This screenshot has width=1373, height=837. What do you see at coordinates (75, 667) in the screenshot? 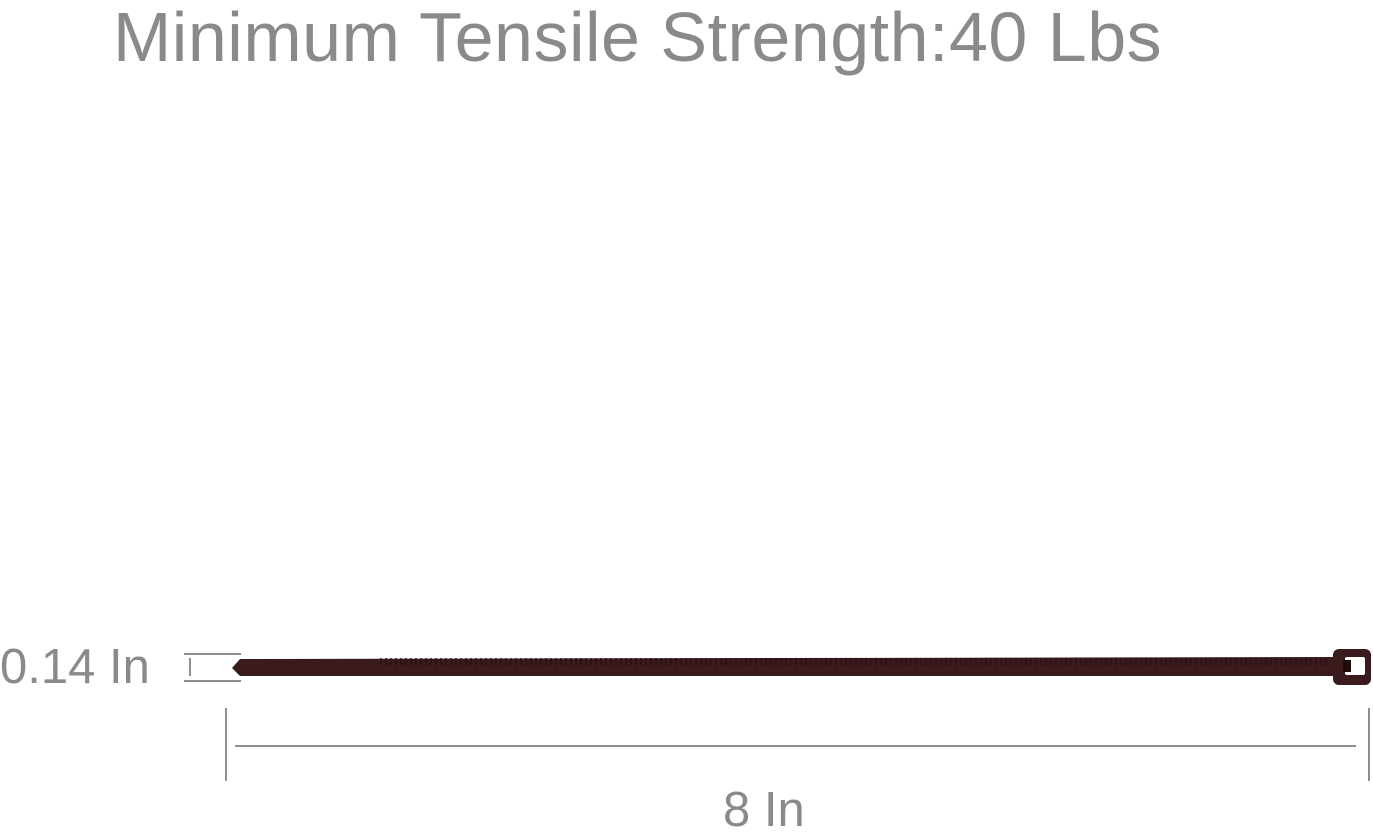
I see `width-dimension-label: 0.14 In` at bounding box center [75, 667].